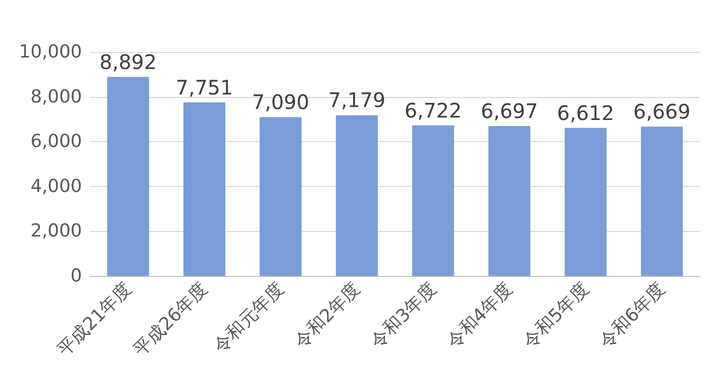 Image resolution: width=715 pixels, height=392 pixels. Describe the element at coordinates (403, 315) in the screenshot. I see `x-tick-label: 令和3年度` at that location.